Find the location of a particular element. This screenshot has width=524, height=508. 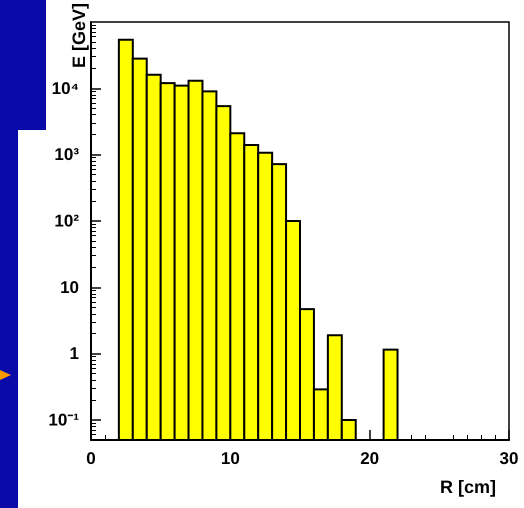

x-axis-title: R [cm] is located at coordinates (468, 487).